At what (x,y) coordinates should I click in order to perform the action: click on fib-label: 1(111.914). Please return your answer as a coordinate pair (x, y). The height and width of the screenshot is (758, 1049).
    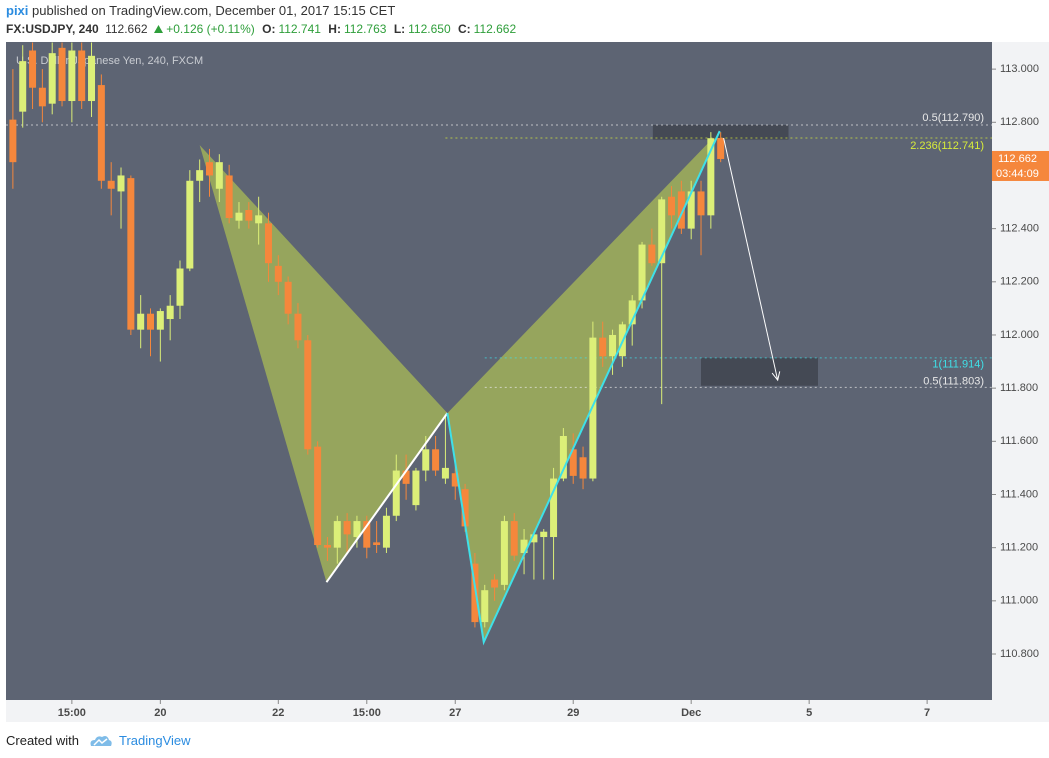
    Looking at the image, I should click on (958, 365).